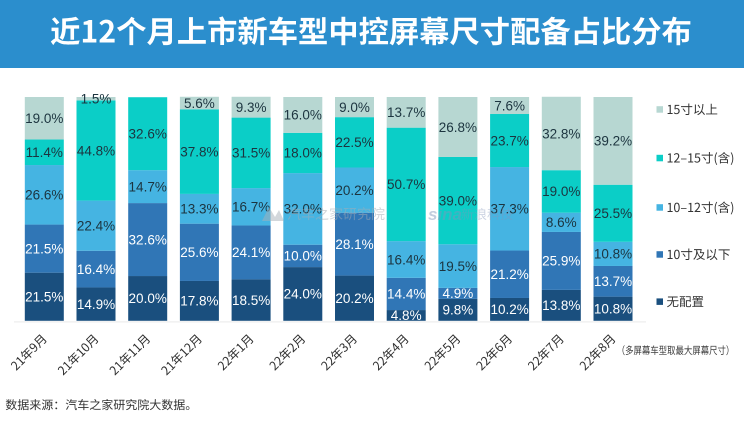 The width and height of the screenshot is (744, 430). Describe the element at coordinates (44, 152) in the screenshot. I see `svg-text: 11.4%` at that location.